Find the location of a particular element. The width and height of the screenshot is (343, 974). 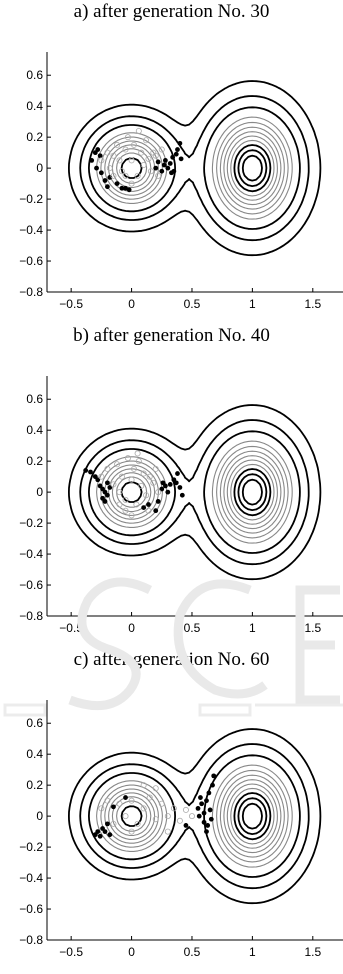

x-tick-label: 1 is located at coordinates (252, 952).